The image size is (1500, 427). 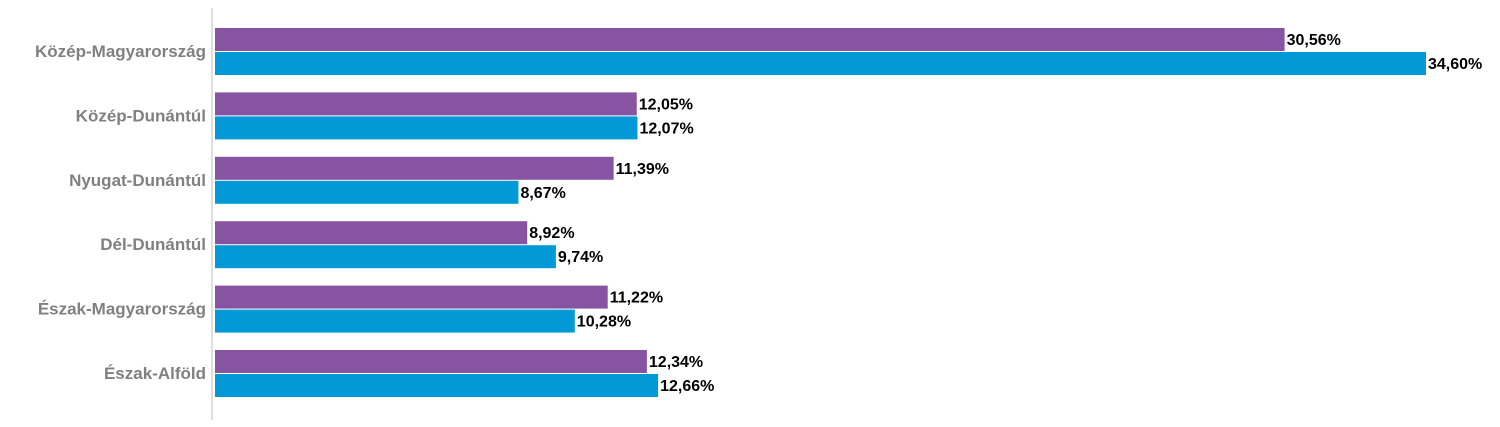 I want to click on category-label: Észak-Alföld, so click(x=155, y=373).